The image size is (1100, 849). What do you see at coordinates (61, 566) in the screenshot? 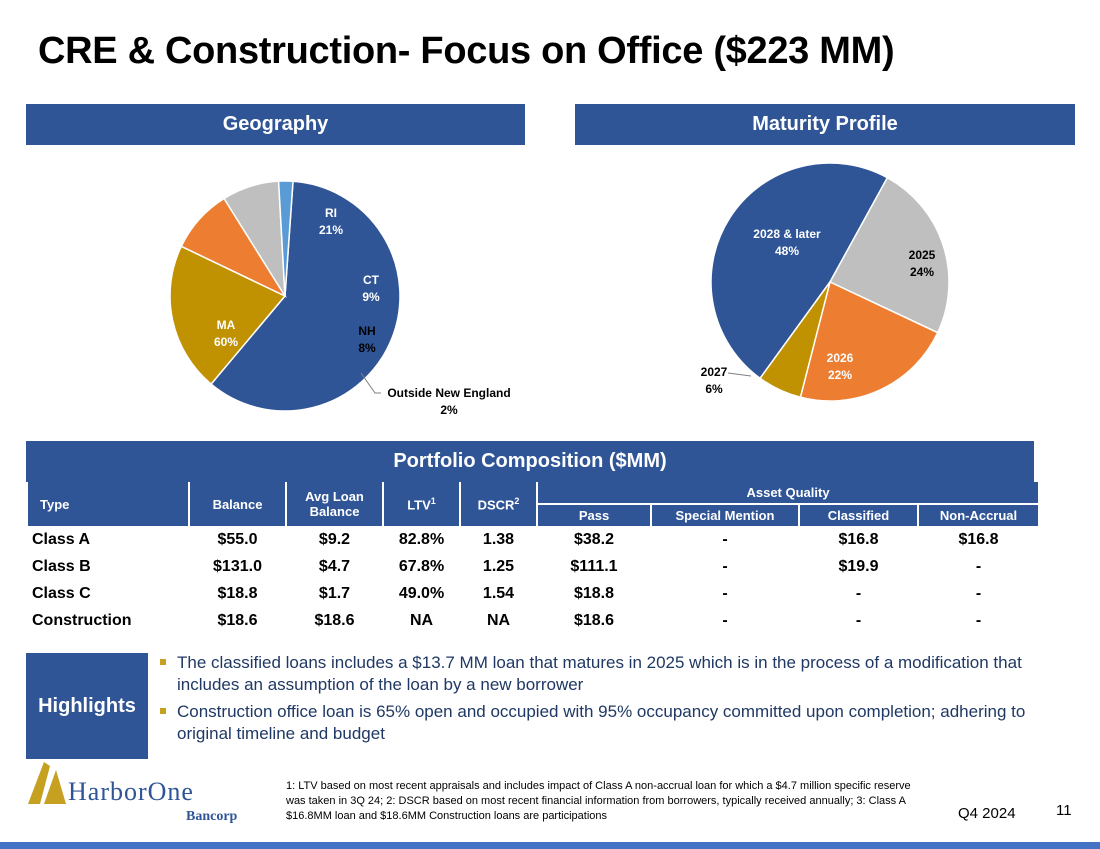
I see `table-cell-type: Class B` at bounding box center [61, 566].